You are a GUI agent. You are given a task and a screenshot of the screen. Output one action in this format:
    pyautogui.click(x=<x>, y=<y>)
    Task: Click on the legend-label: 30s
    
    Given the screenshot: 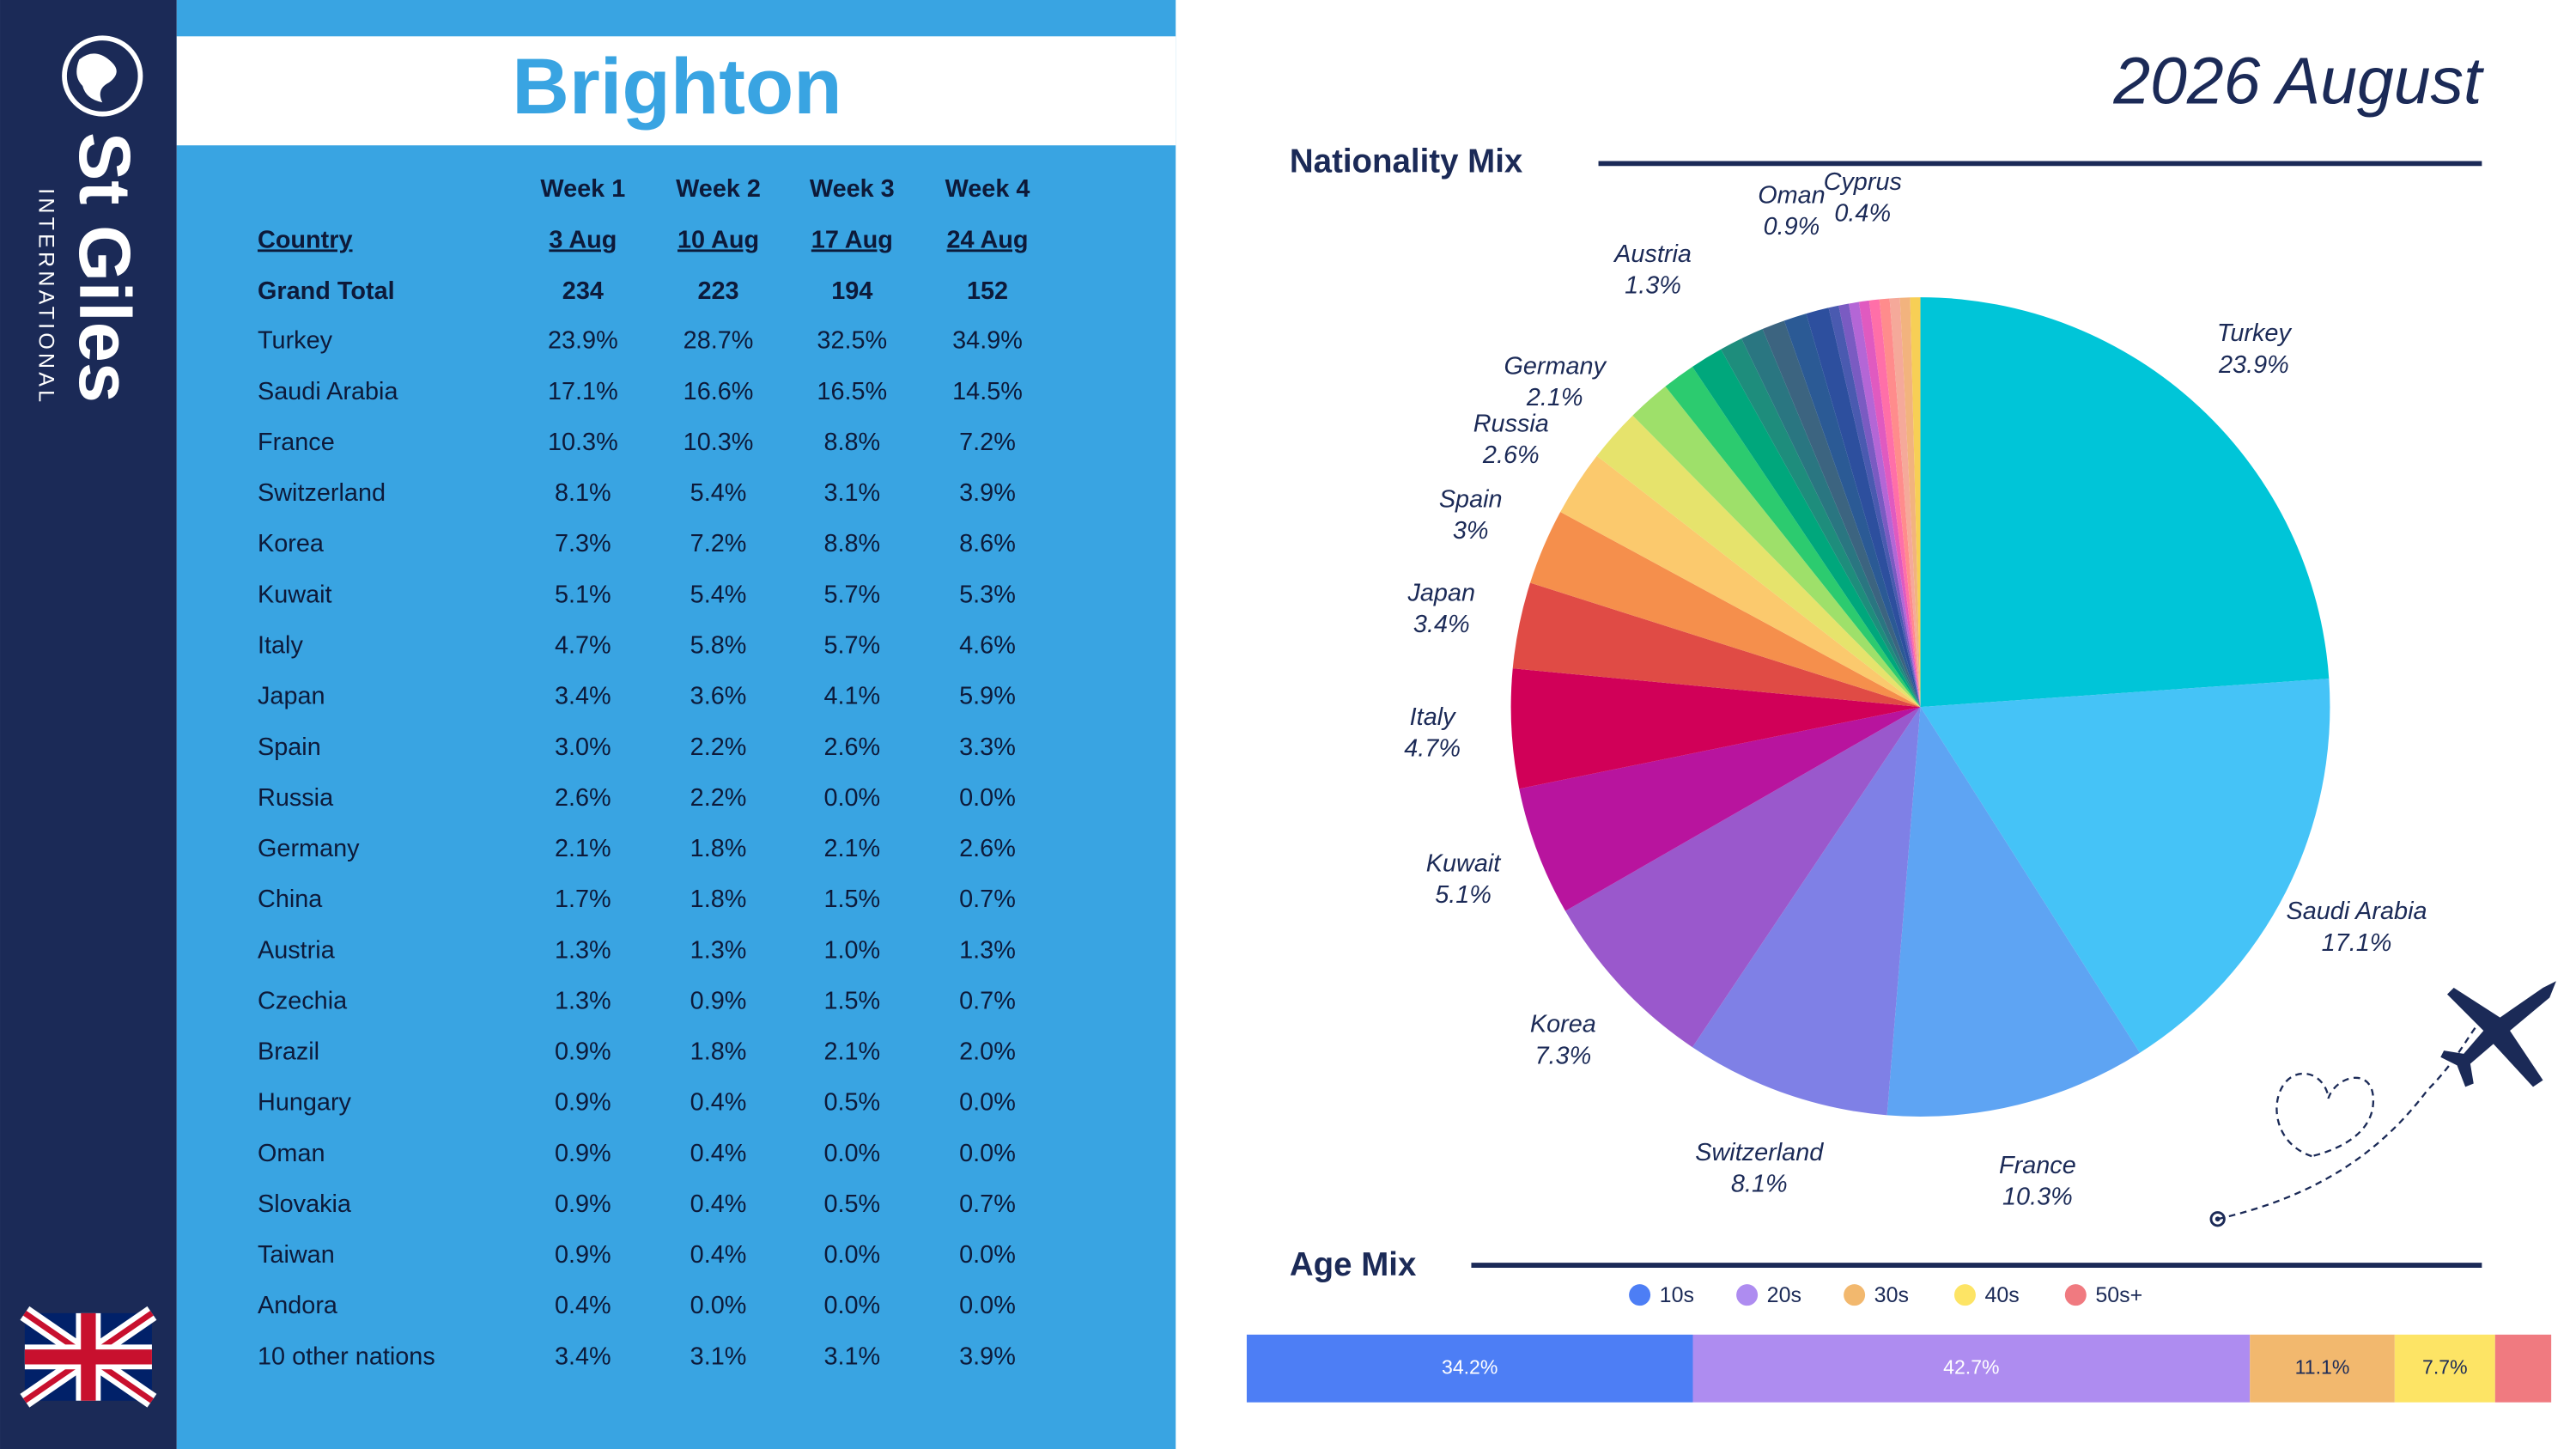 What is the action you would take?
    pyautogui.click(x=1892, y=1295)
    